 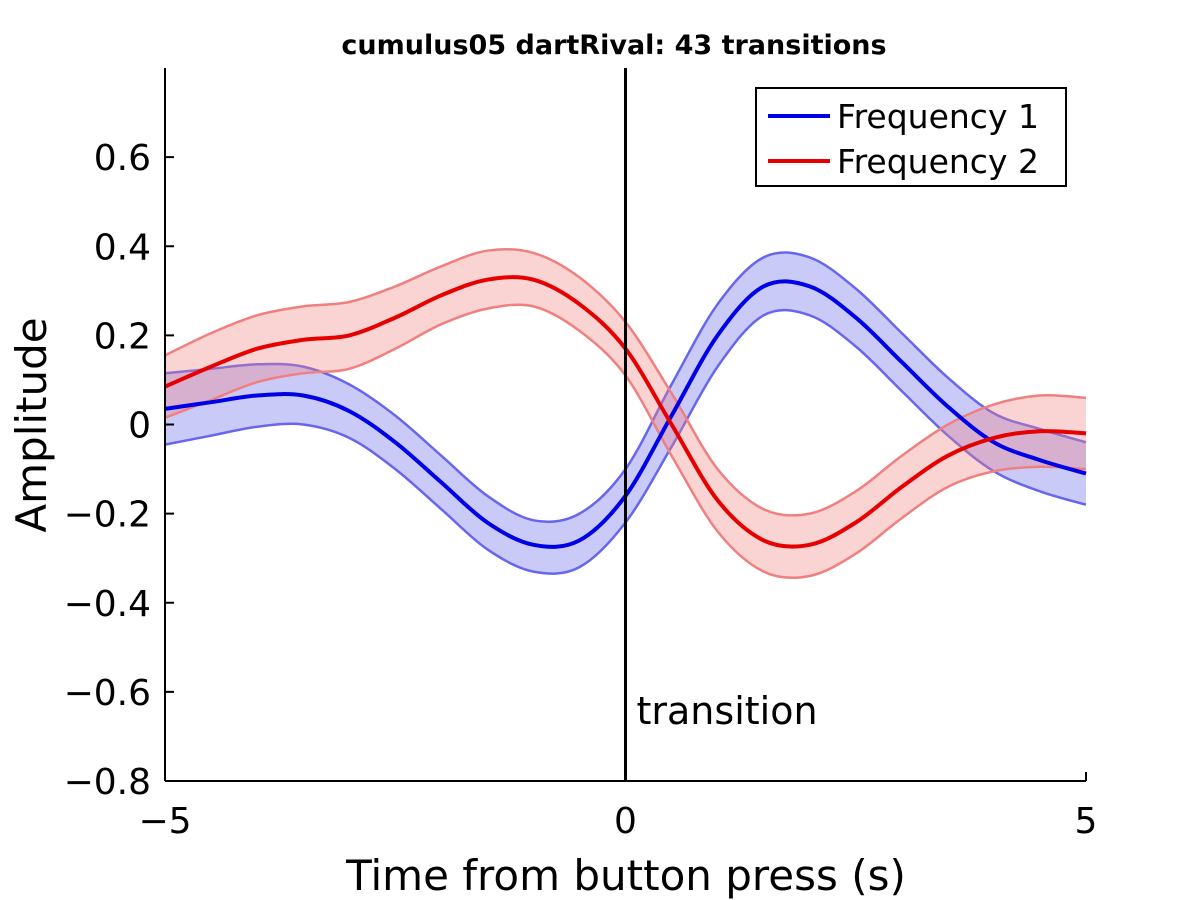 I want to click on legend: Frequency 1 Frequency 2, so click(x=911, y=137).